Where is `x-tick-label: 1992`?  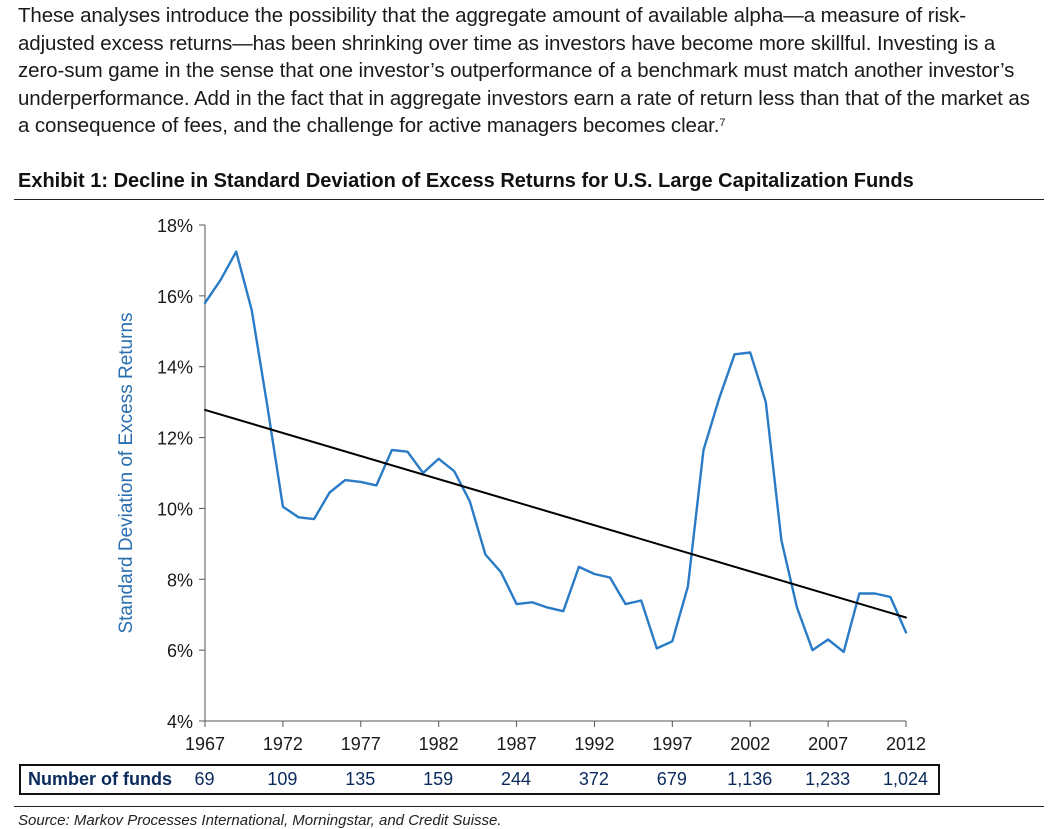 x-tick-label: 1992 is located at coordinates (594, 744).